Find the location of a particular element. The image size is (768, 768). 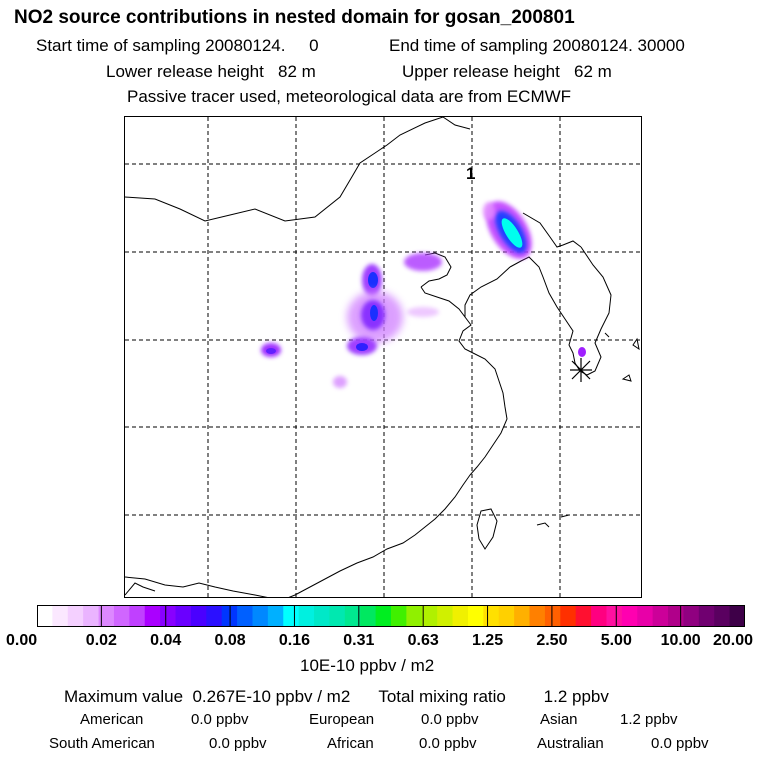

colorbar-tick-label: 0.16 is located at coordinates (294, 640).